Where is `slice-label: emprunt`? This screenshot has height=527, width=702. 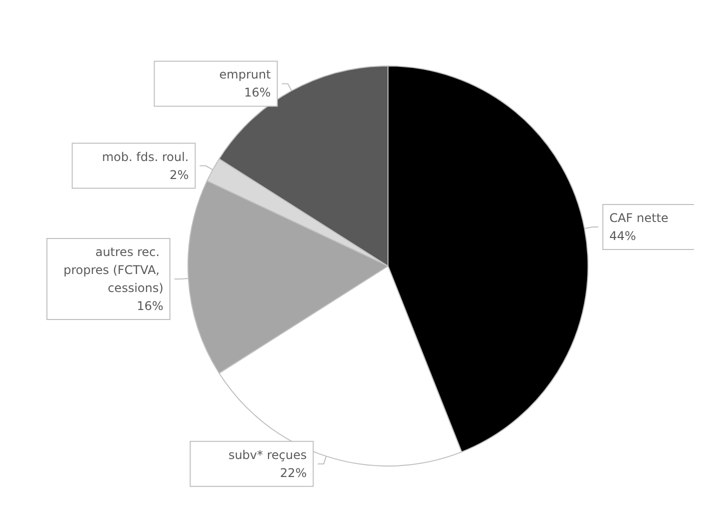 slice-label: emprunt is located at coordinates (245, 75).